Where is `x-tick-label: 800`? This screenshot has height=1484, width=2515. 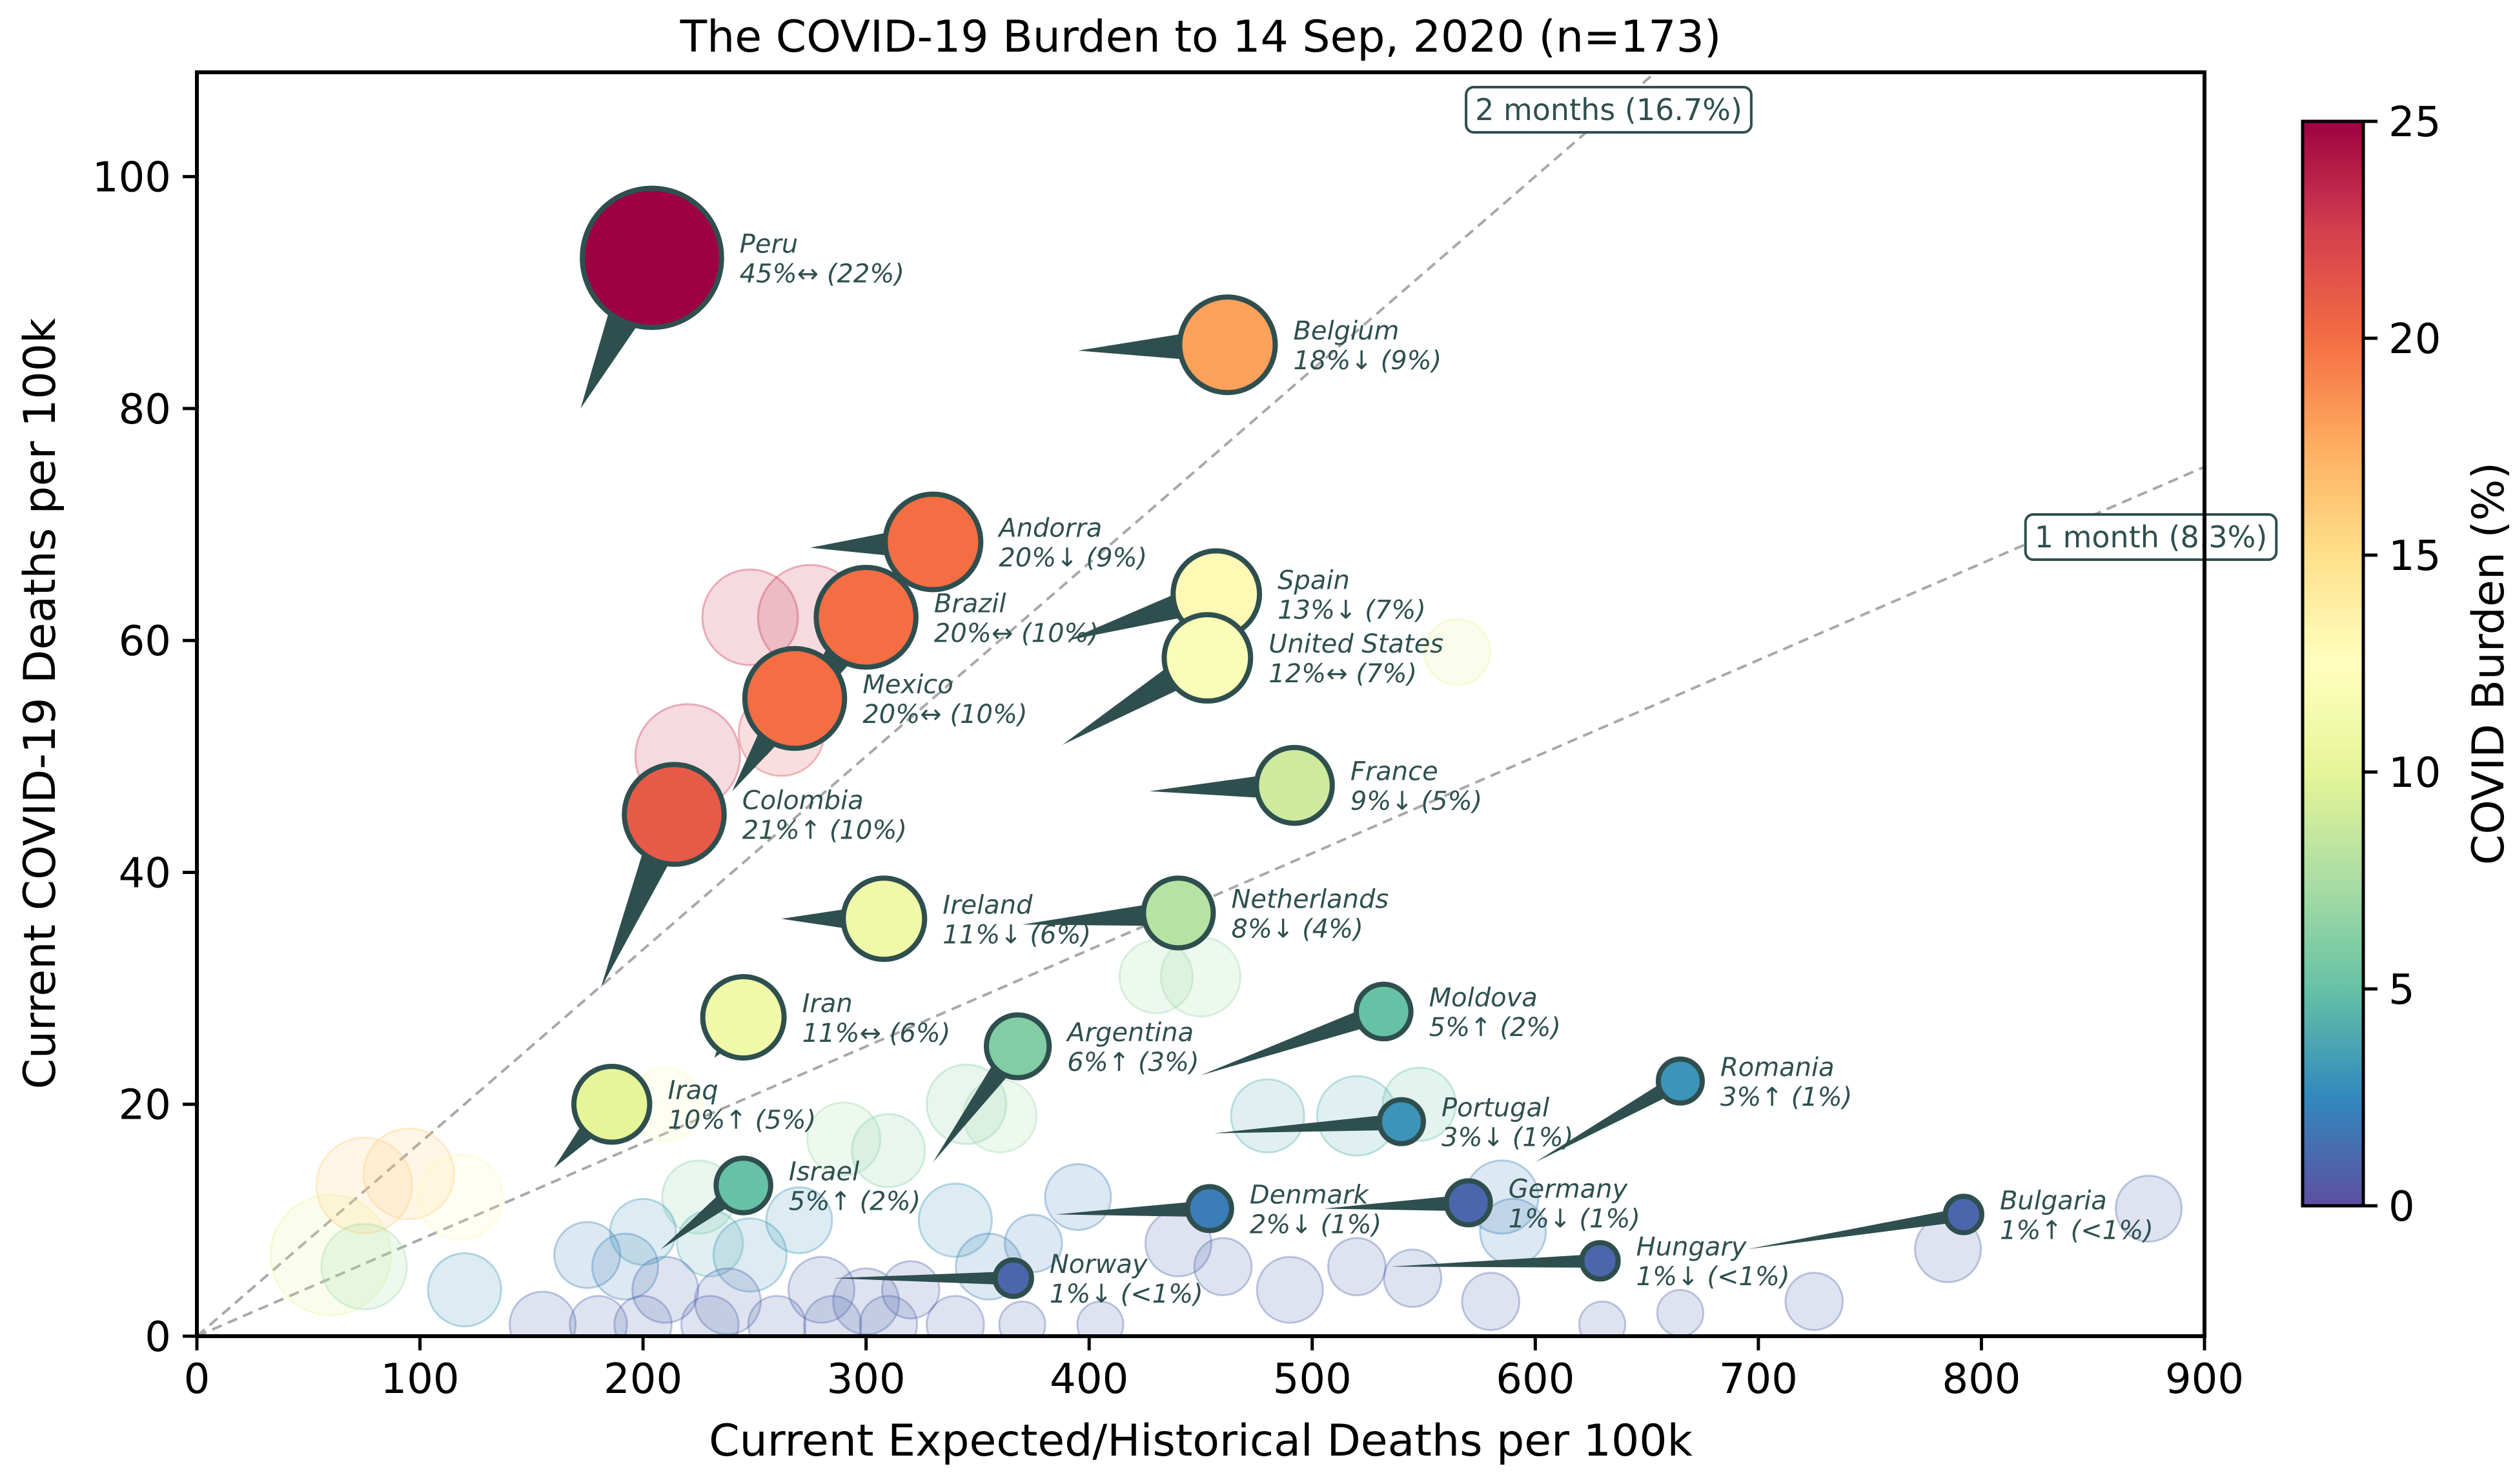 x-tick-label: 800 is located at coordinates (1981, 1379).